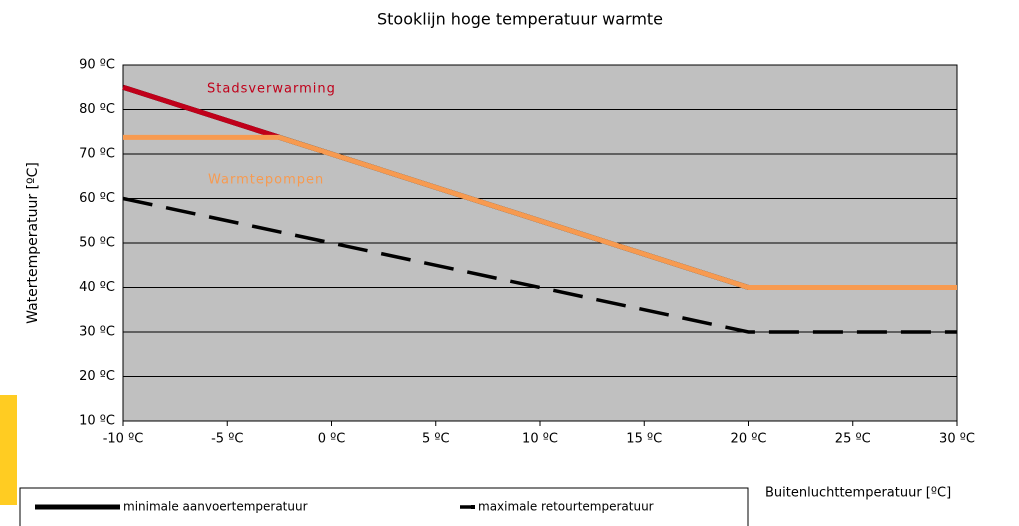 Image resolution: width=1019 pixels, height=526 pixels. I want to click on legend-label: minimale aanvoertemperatuur, so click(215, 507).